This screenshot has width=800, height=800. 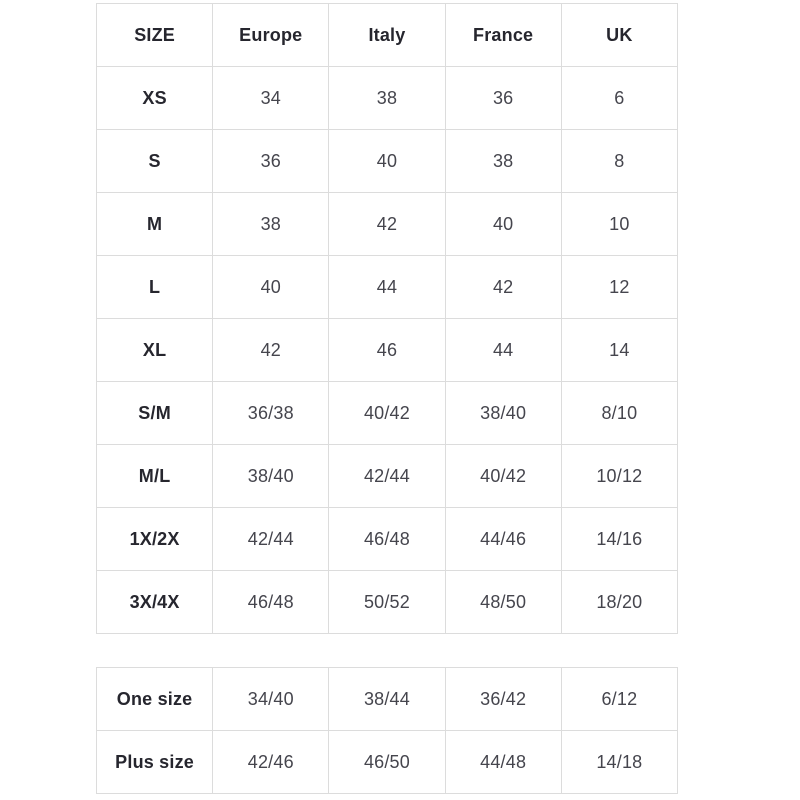 What do you see at coordinates (154, 224) in the screenshot?
I see `size-label-cell: M` at bounding box center [154, 224].